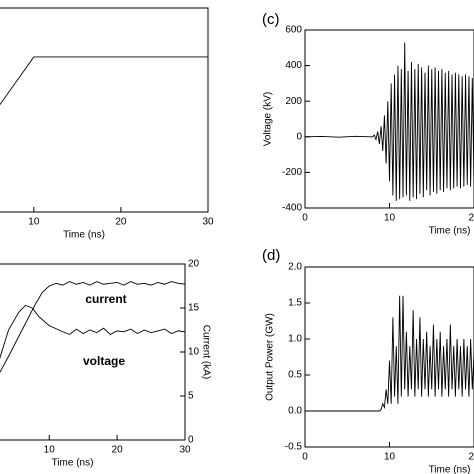 The image size is (474, 474). Describe the element at coordinates (271, 255) in the screenshot. I see `panel-label: (d)` at that location.